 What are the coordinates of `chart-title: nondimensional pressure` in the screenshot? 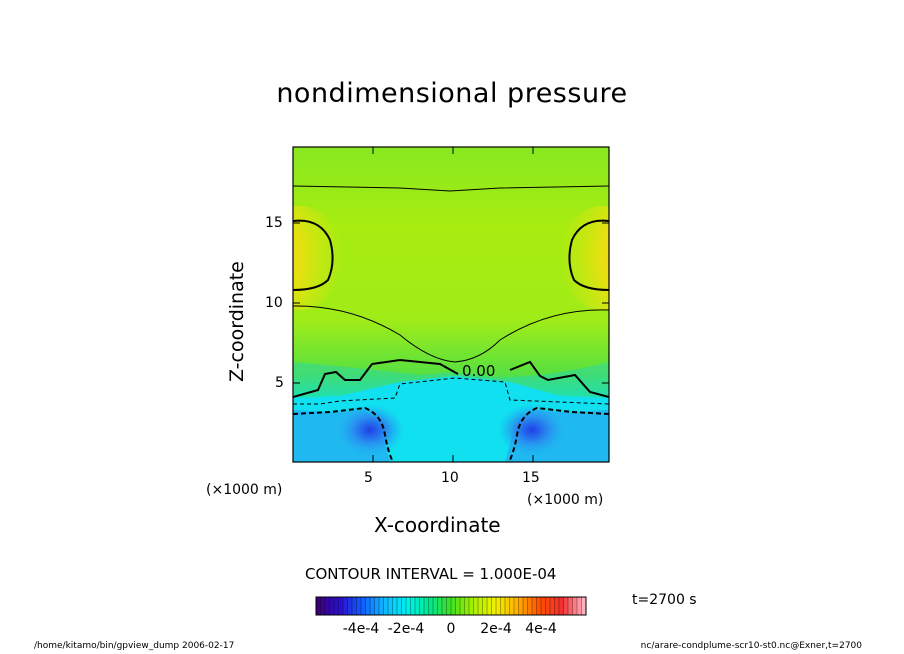 It's located at (452, 93).